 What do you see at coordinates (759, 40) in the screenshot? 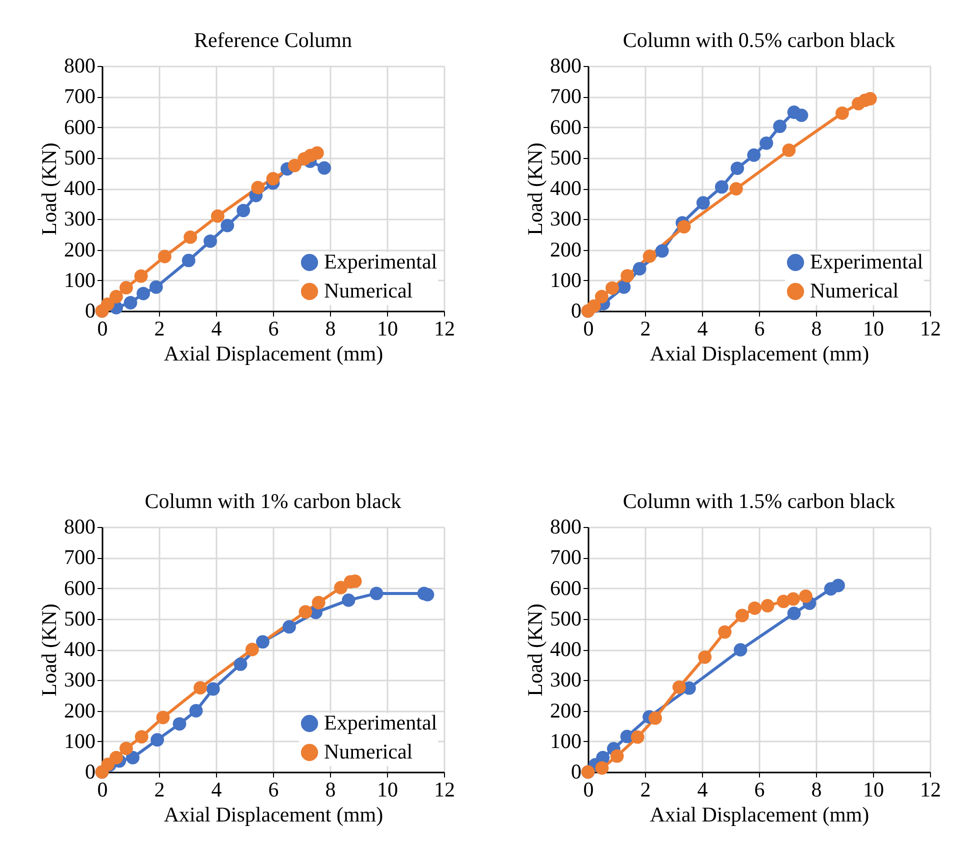
I see `chart-title: Column with 0.5% carbon black` at bounding box center [759, 40].